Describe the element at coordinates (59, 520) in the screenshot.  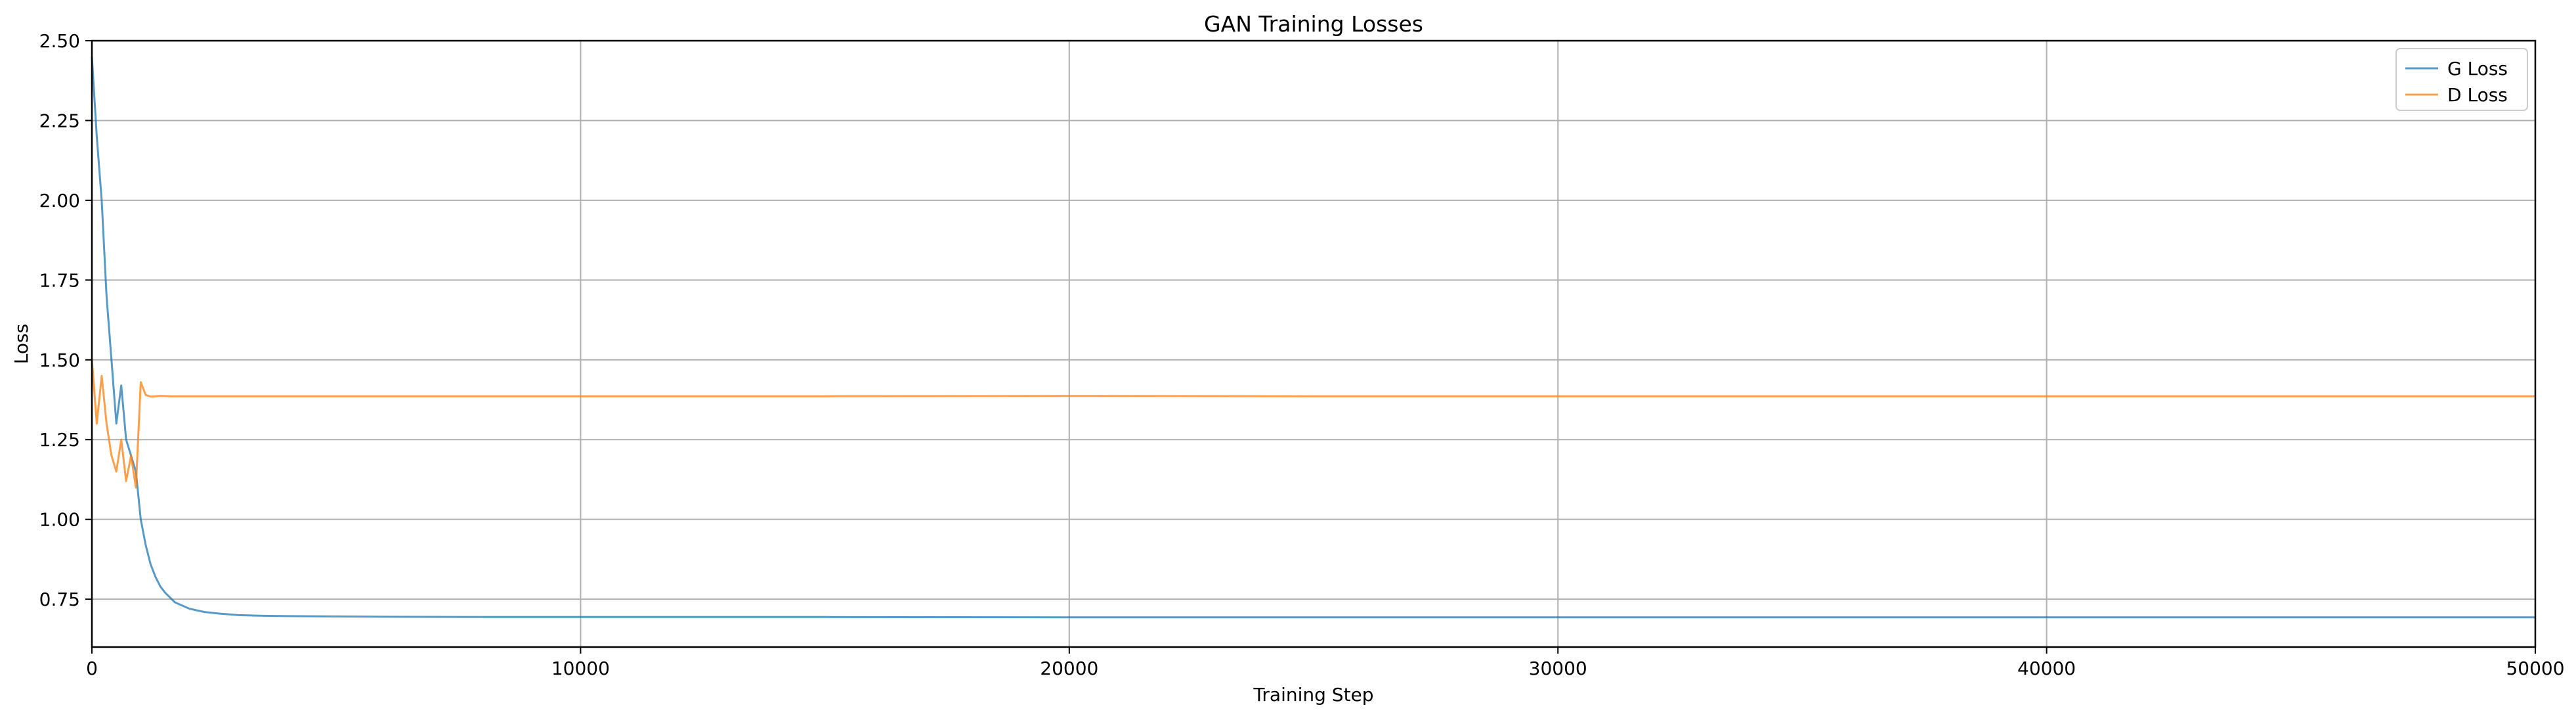
I see `y-tick-label: 1.00` at that location.